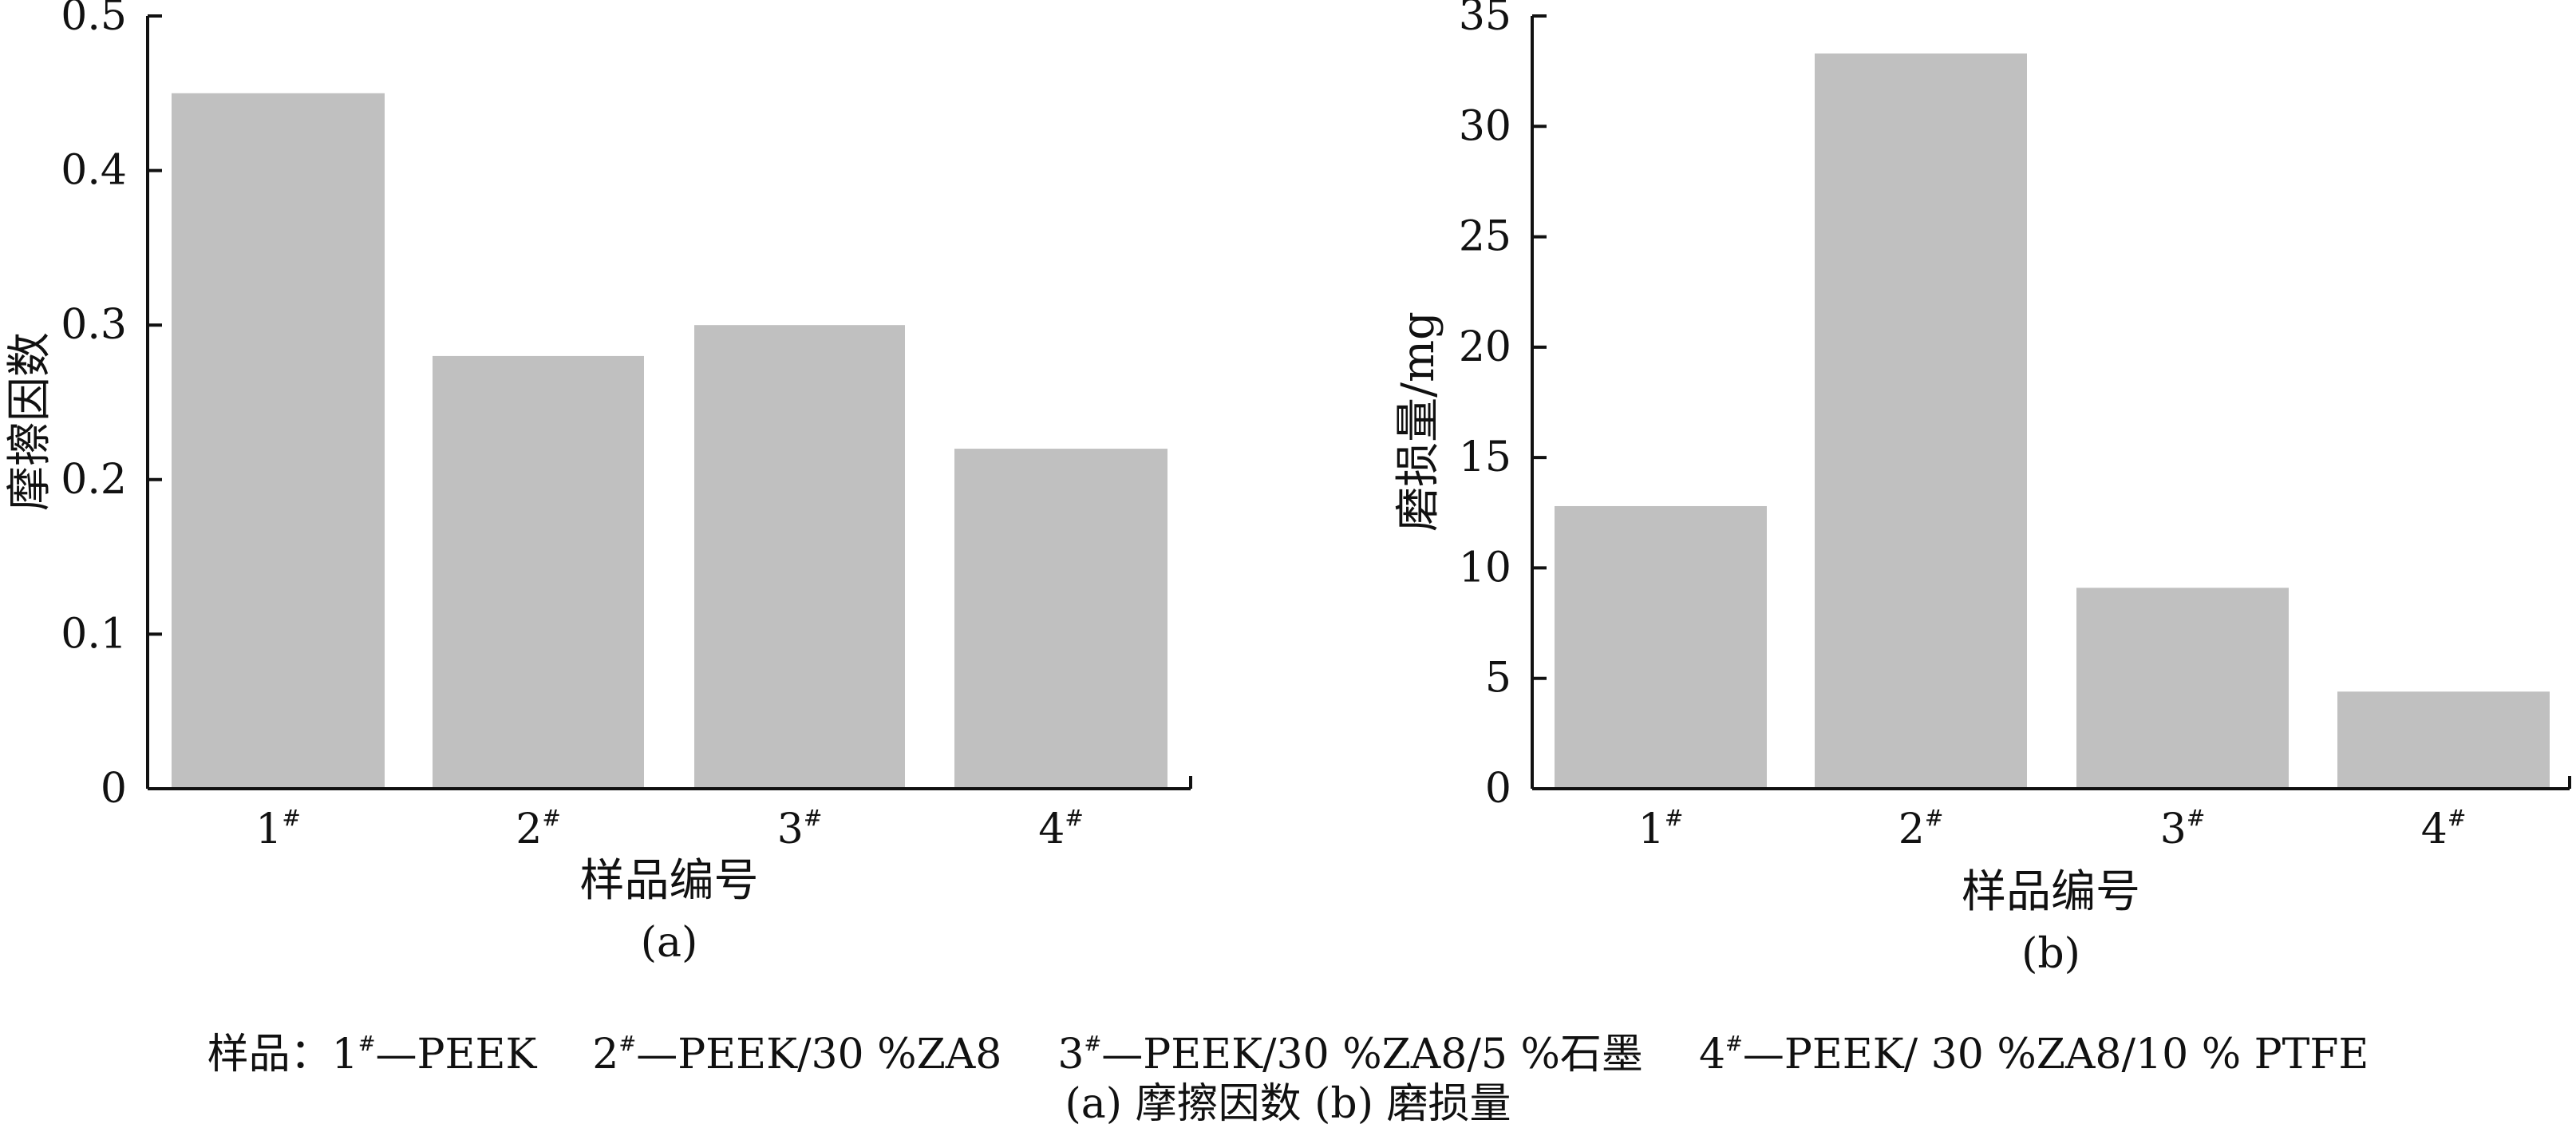 This screenshot has height=1132, width=2576. What do you see at coordinates (1071, 1055) in the screenshot?
I see `legend-item-3-num: 3` at bounding box center [1071, 1055].